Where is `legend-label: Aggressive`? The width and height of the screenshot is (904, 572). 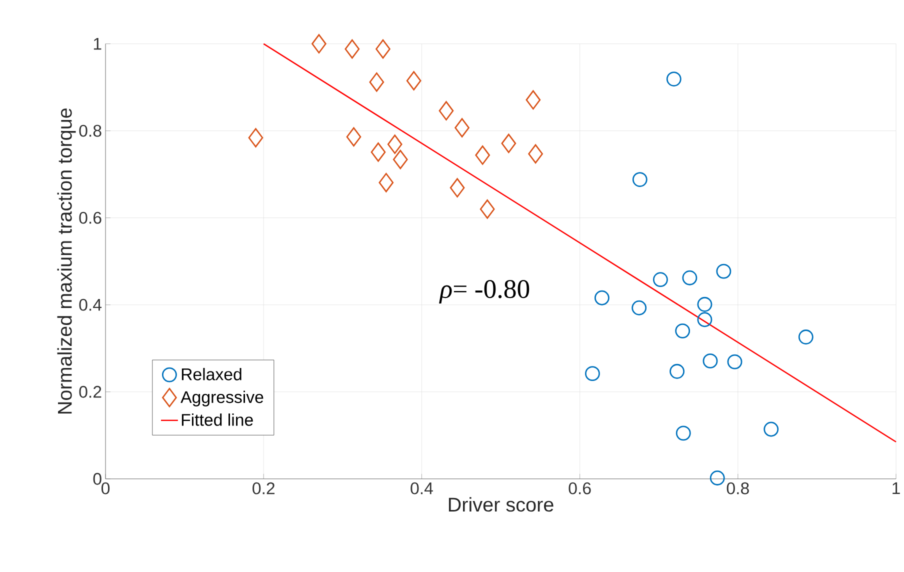 legend-label: Aggressive is located at coordinates (222, 398).